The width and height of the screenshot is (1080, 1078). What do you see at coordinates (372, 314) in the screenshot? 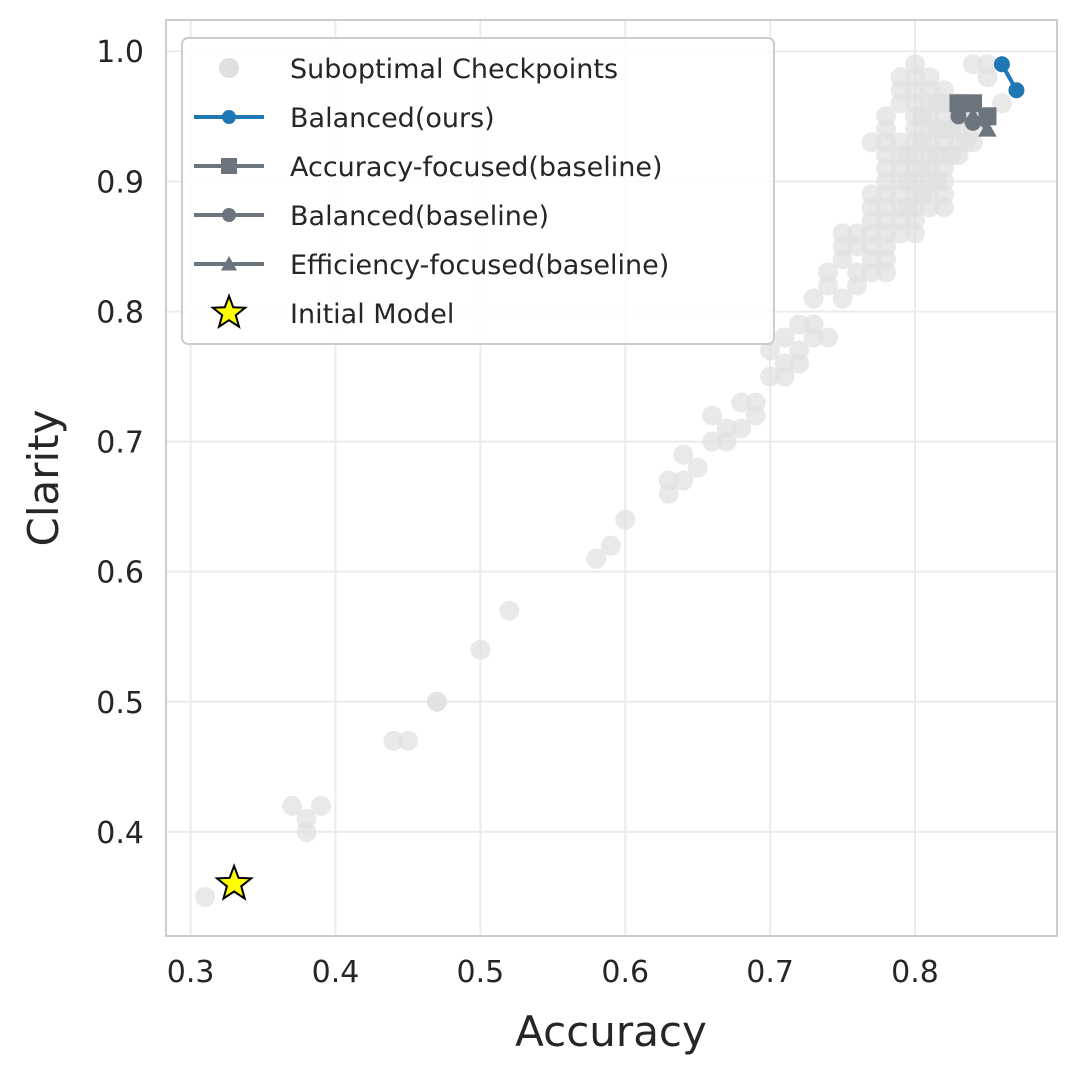
I see `legend-label: Initial Model` at bounding box center [372, 314].